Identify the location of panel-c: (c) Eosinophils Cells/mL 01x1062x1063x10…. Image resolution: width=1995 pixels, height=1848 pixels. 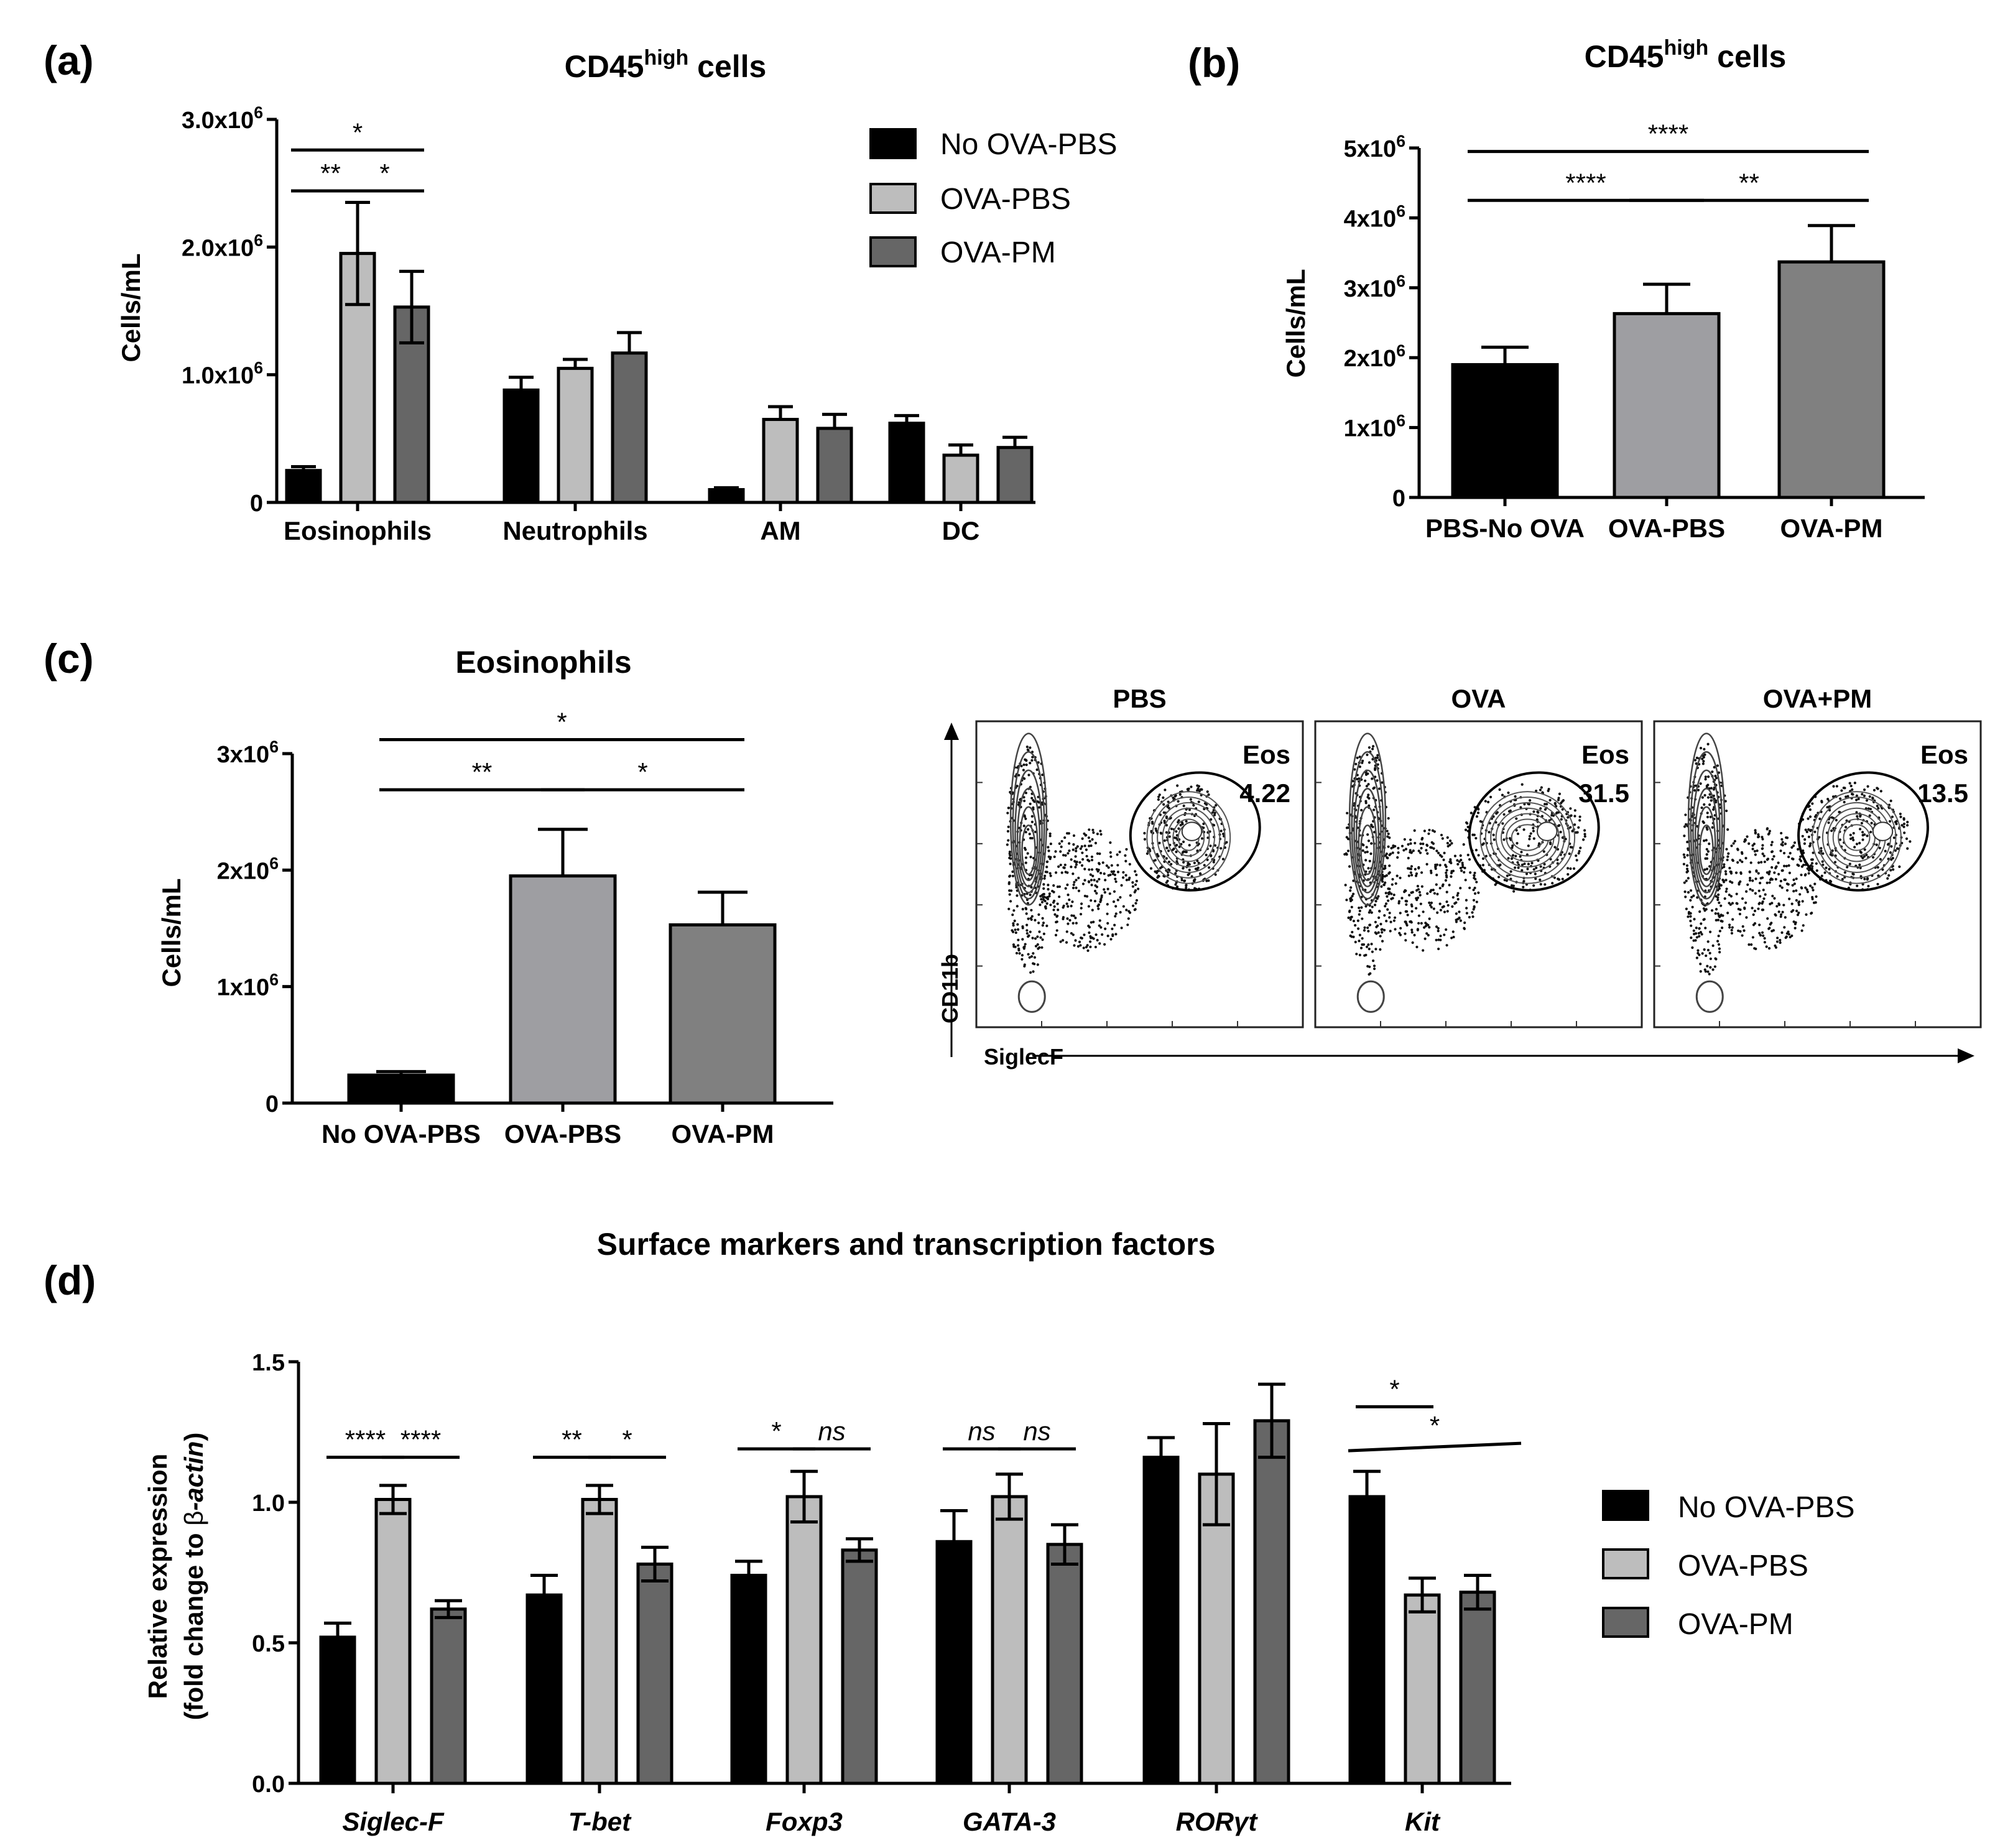
(439, 891).